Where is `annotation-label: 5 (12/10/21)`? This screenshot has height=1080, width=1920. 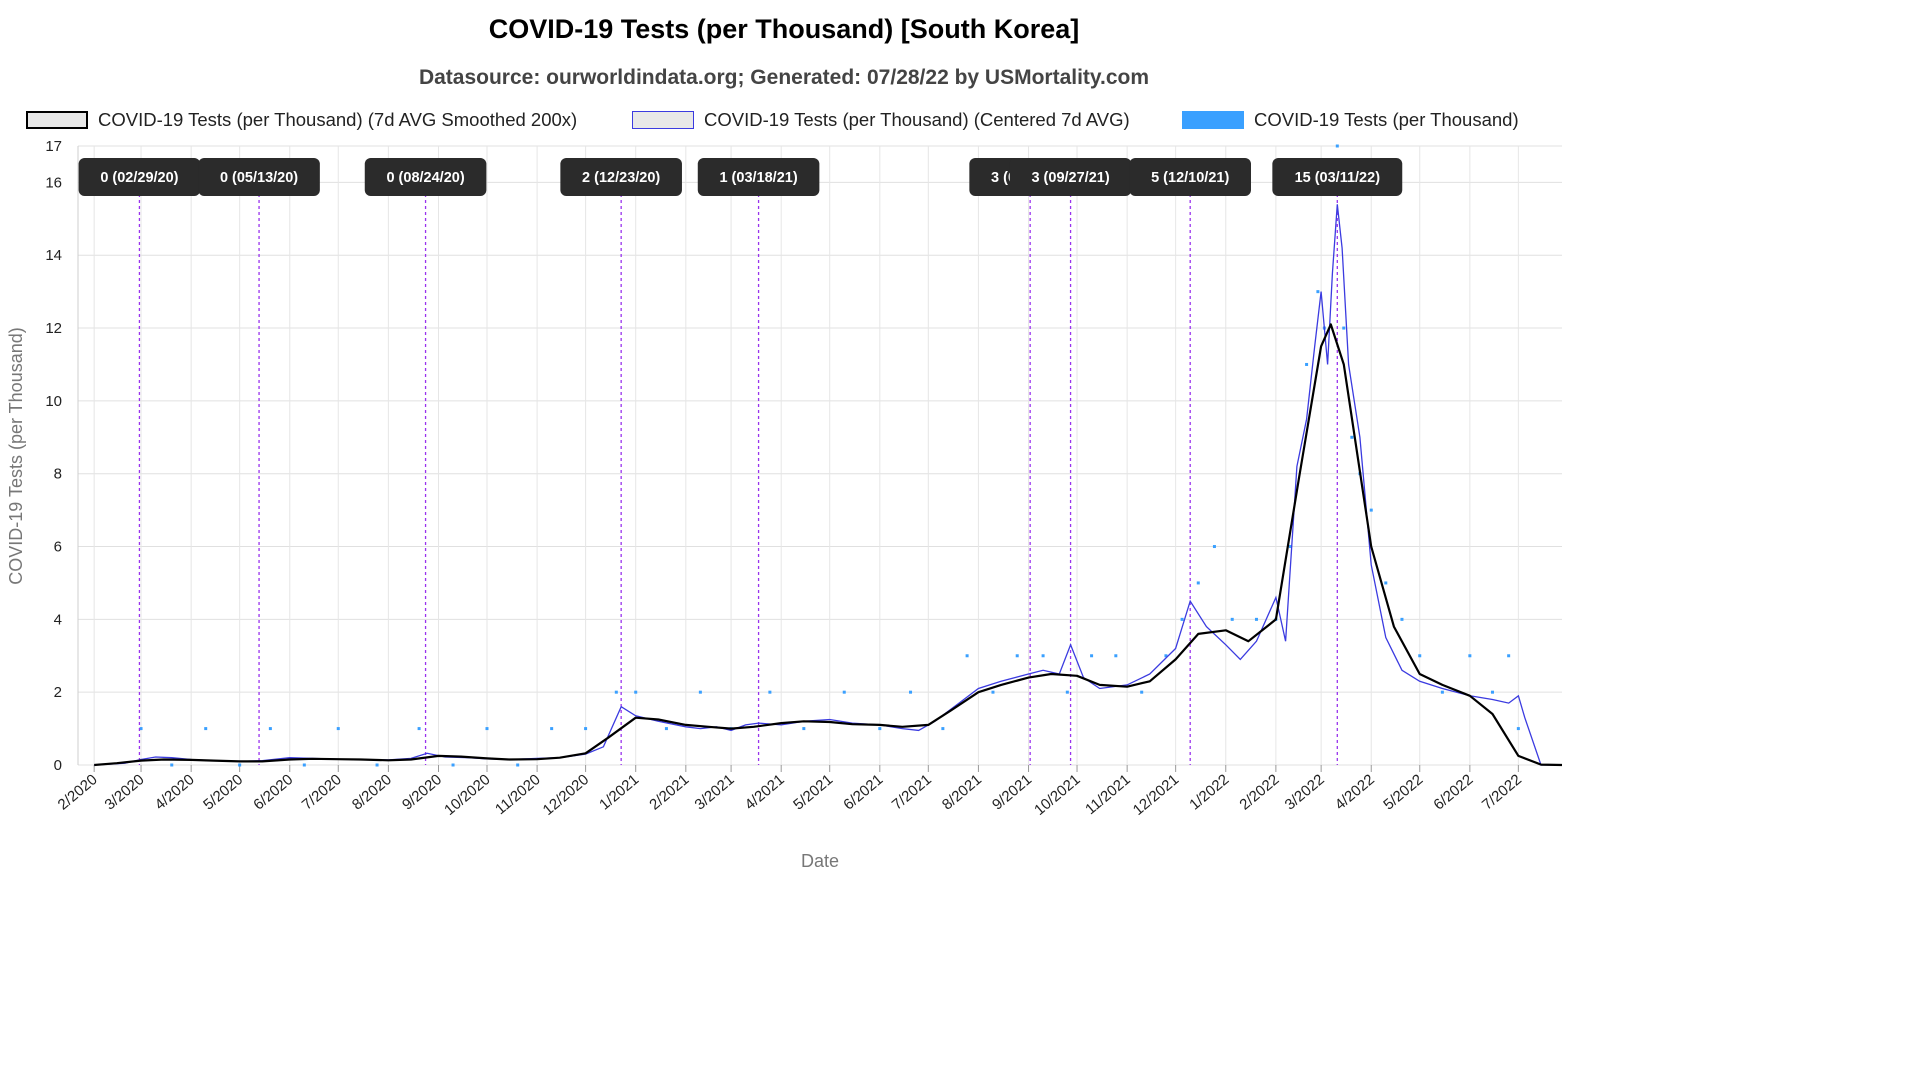
annotation-label: 5 (12/10/21) is located at coordinates (1190, 178).